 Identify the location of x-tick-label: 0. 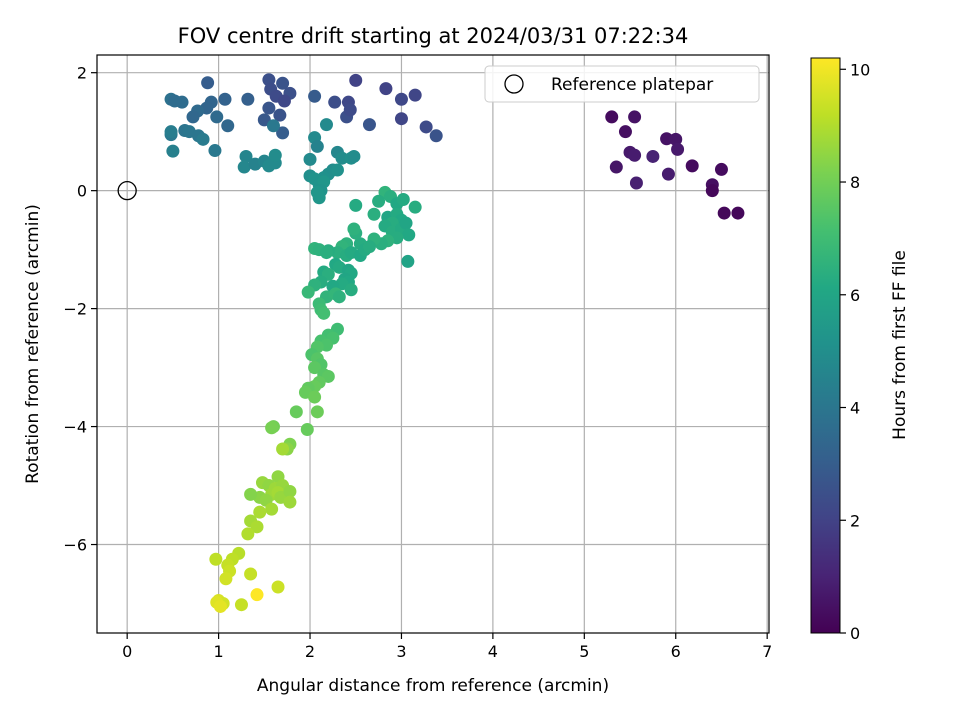
(127, 651).